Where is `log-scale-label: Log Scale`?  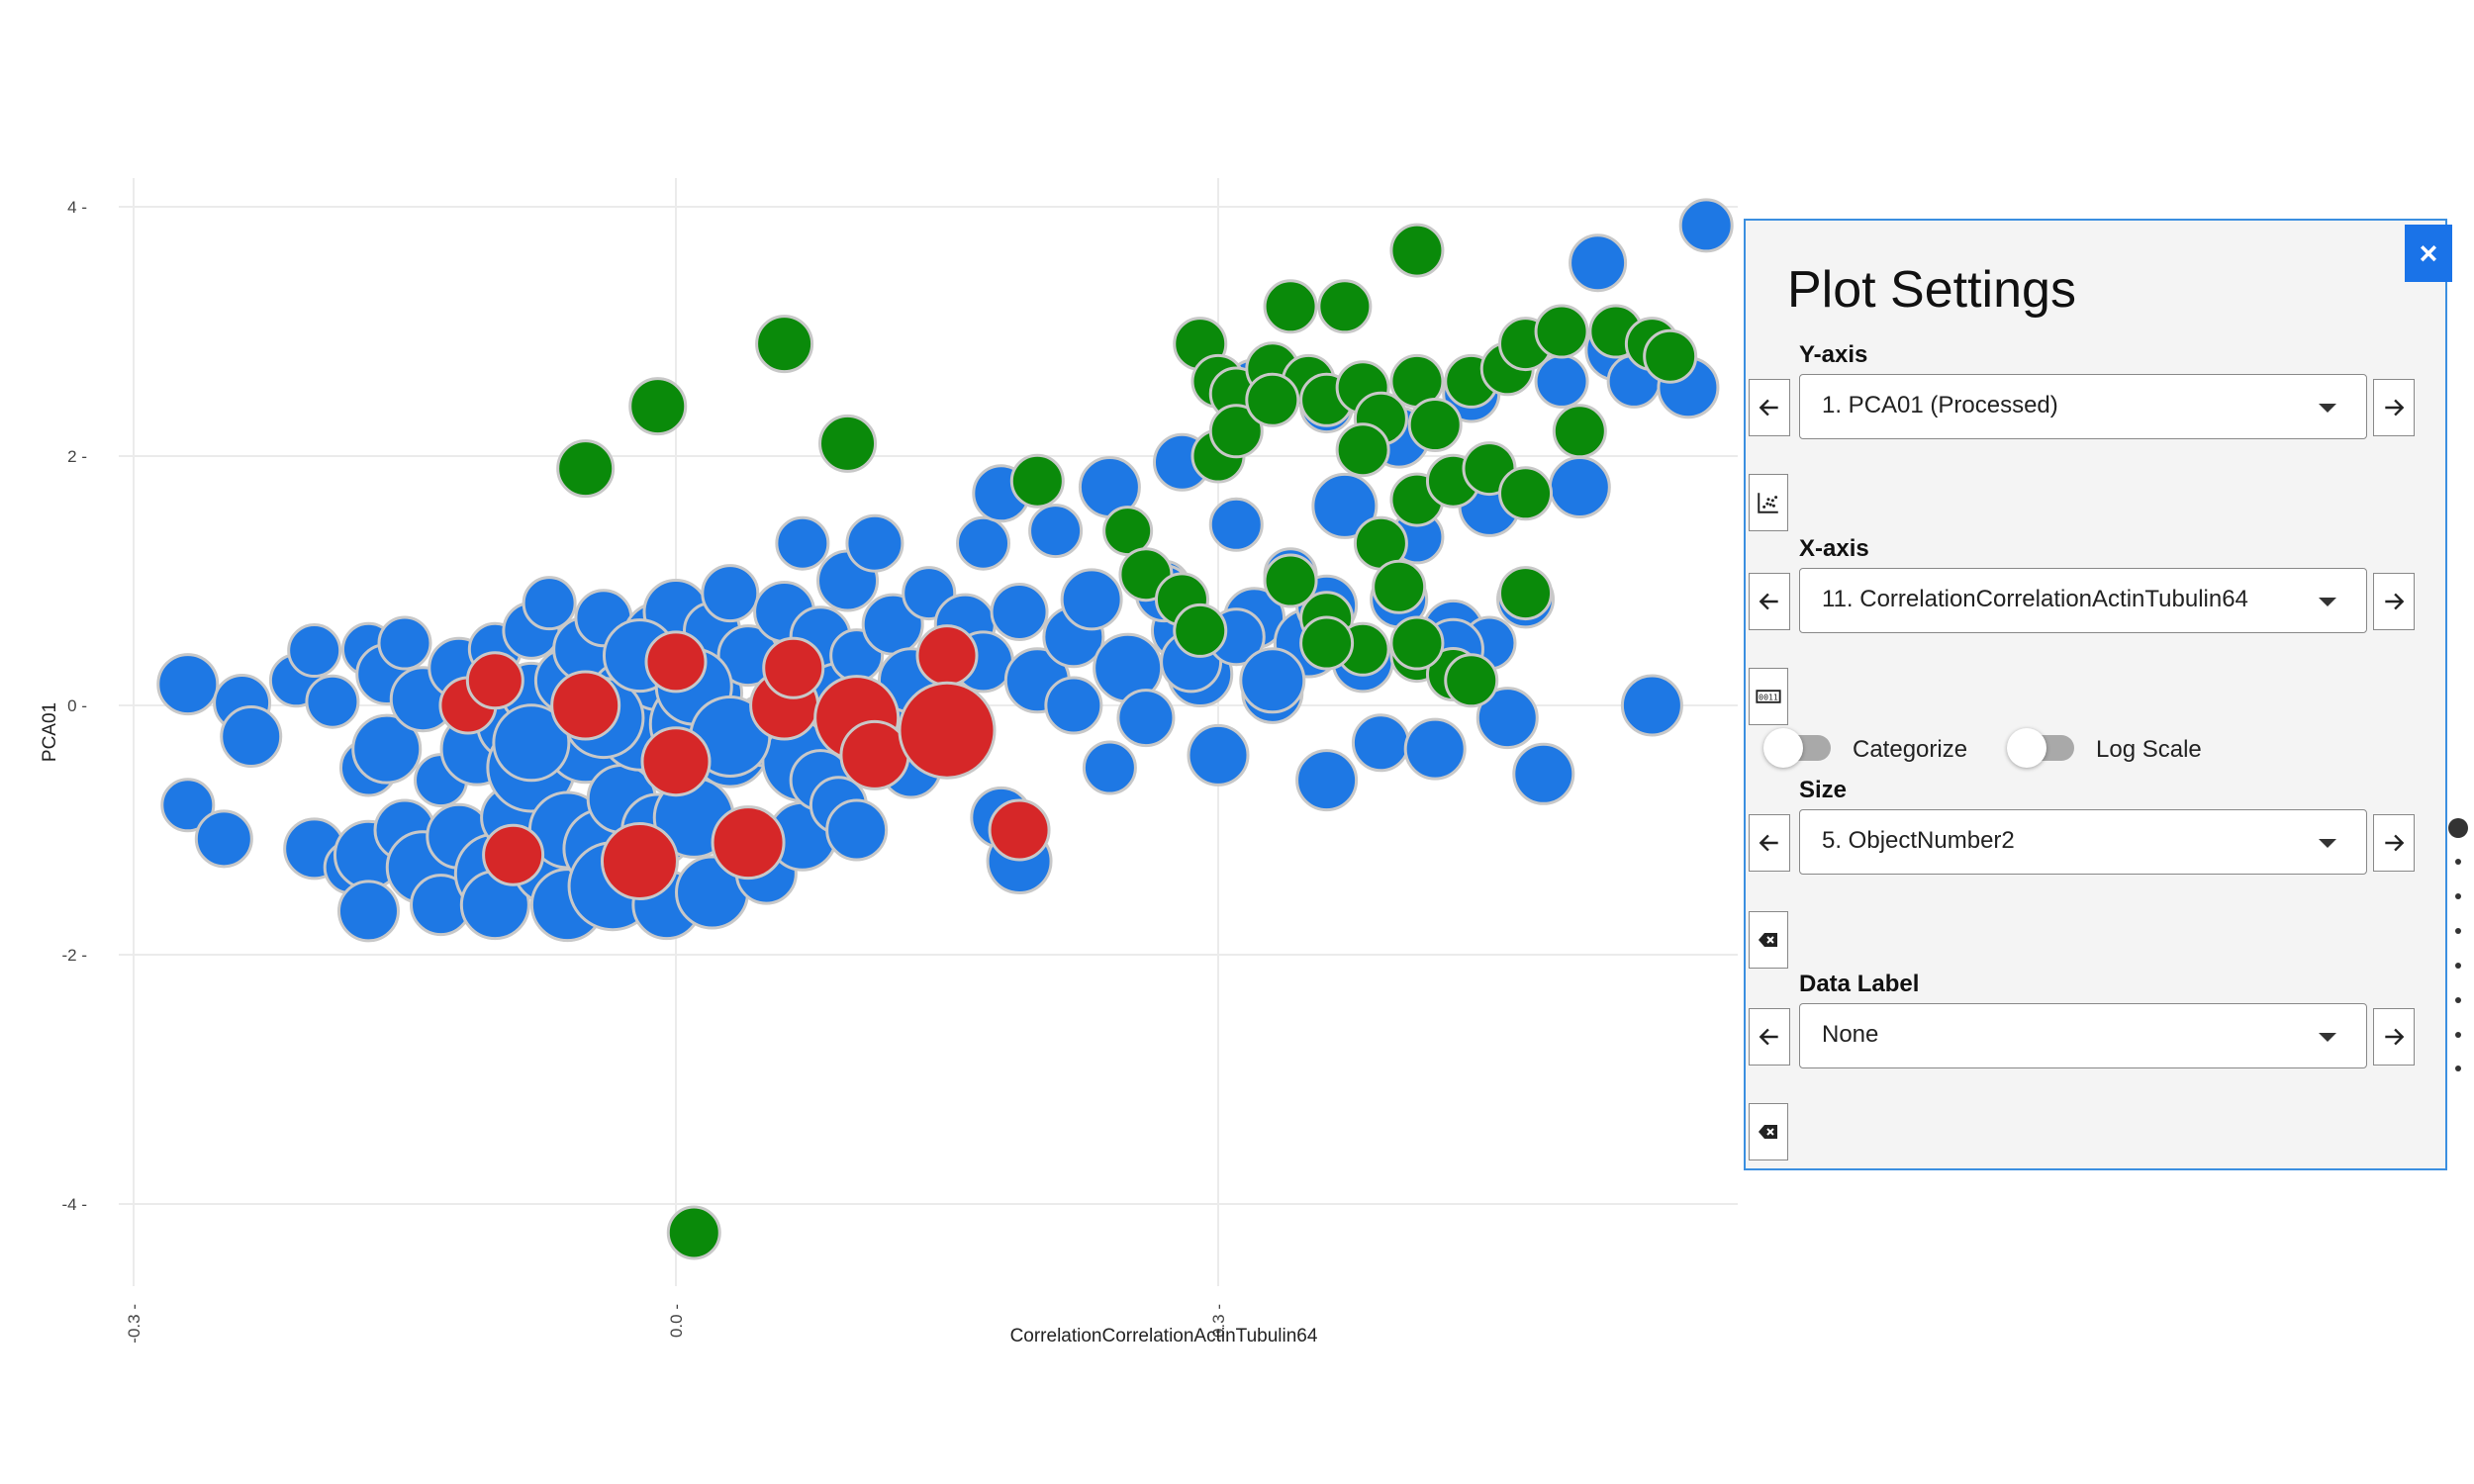 log-scale-label: Log Scale is located at coordinates (2149, 749).